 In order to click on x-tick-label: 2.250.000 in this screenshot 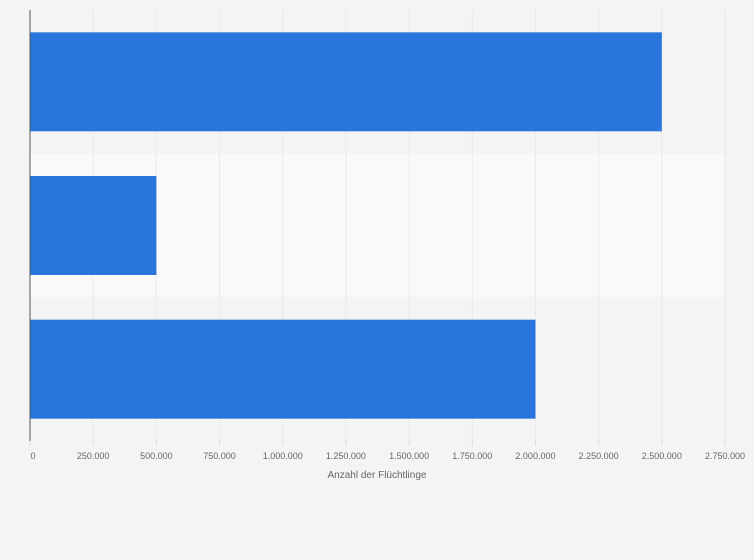, I will do `click(599, 456)`.